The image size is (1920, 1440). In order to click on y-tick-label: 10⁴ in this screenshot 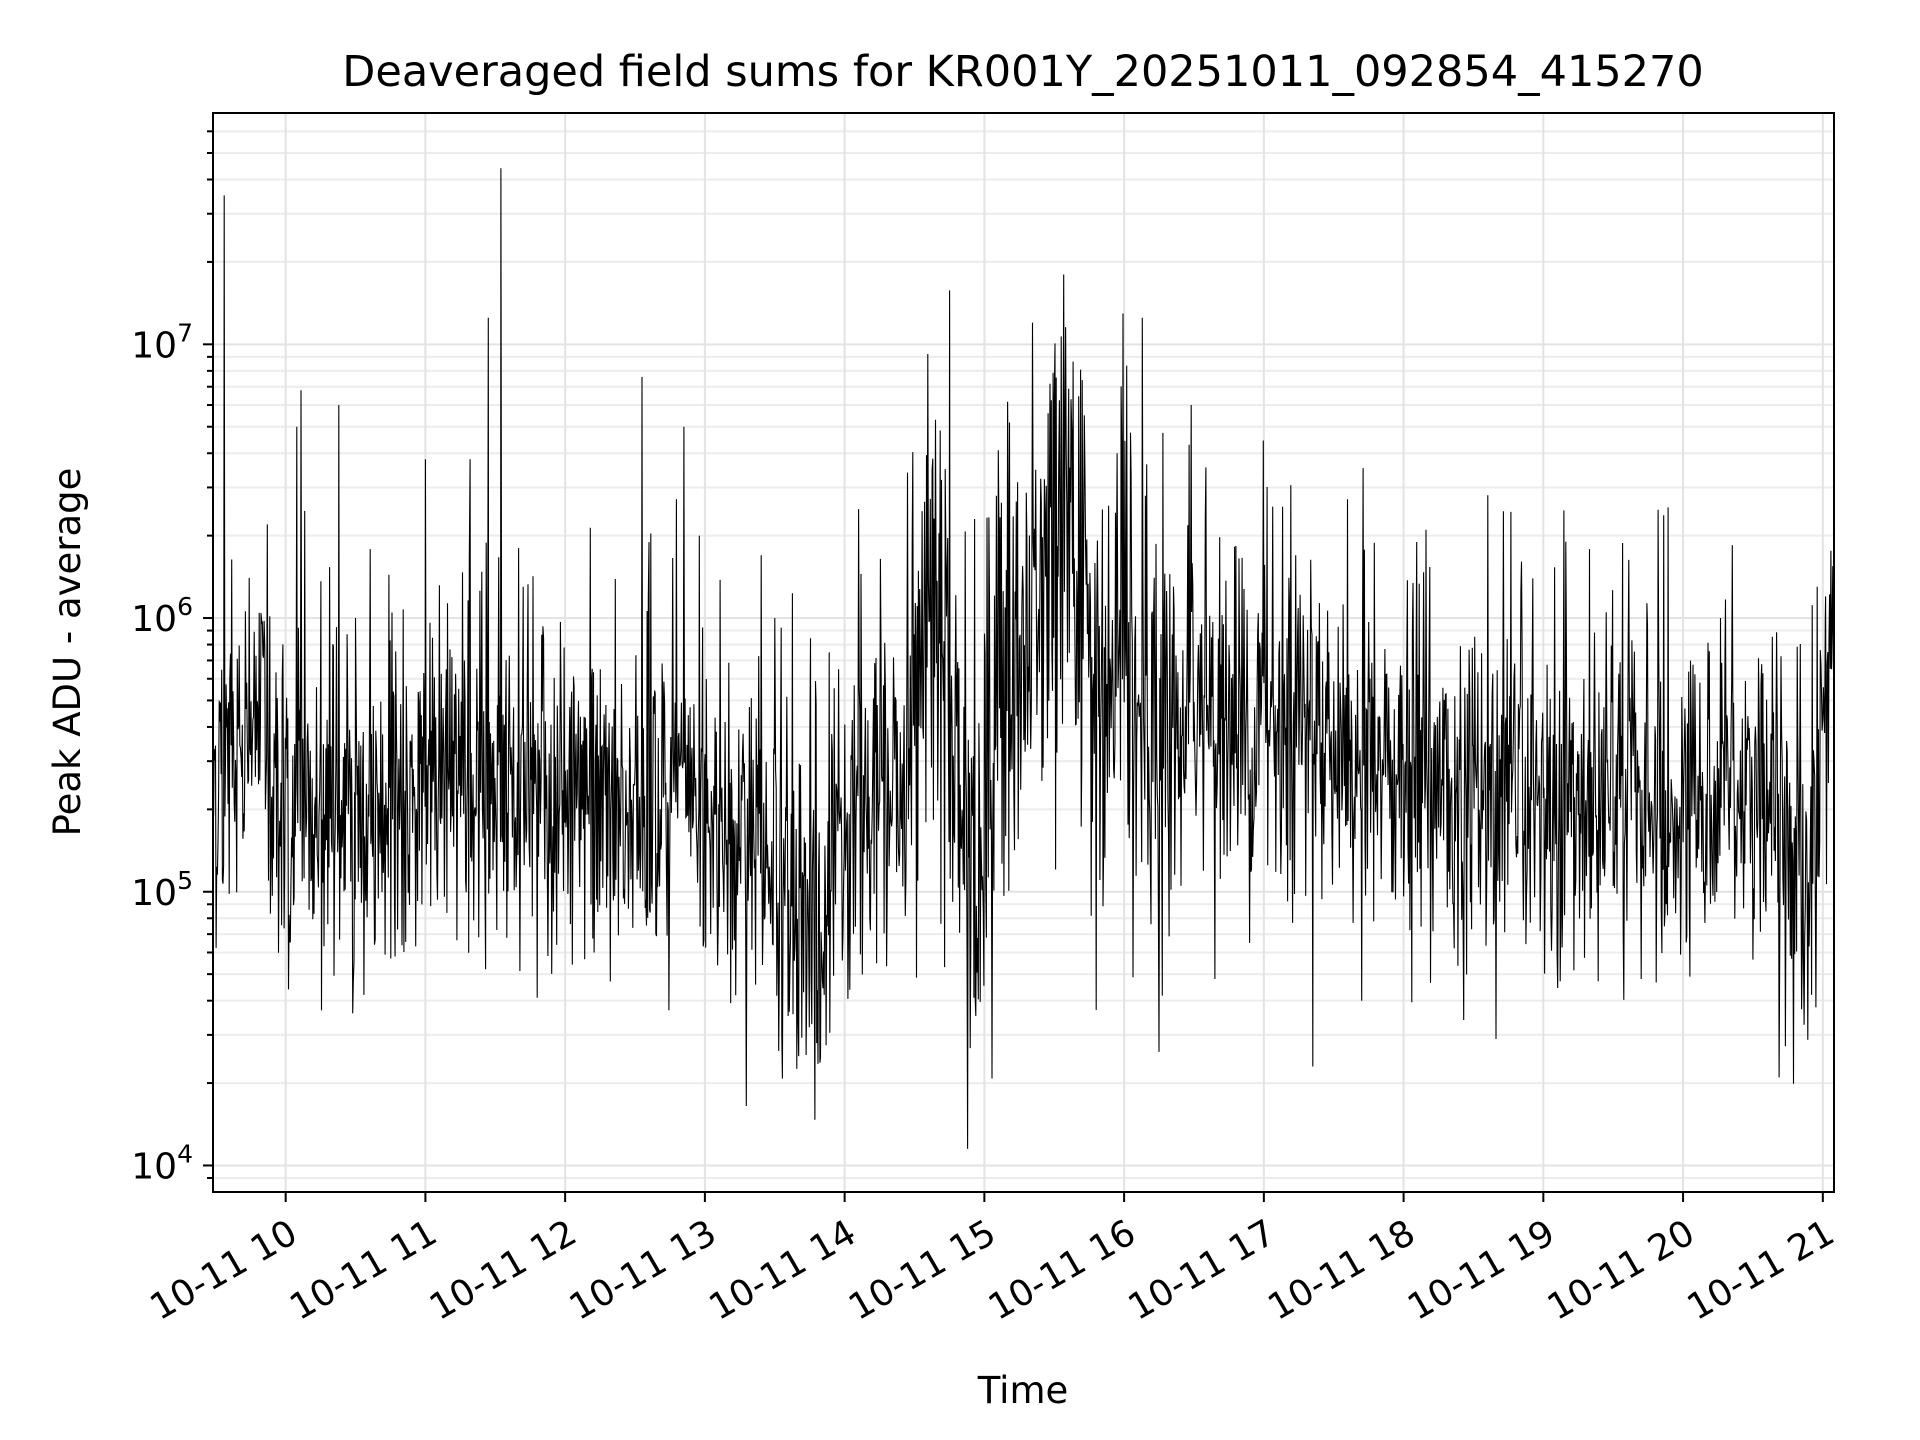, I will do `click(162, 1163)`.